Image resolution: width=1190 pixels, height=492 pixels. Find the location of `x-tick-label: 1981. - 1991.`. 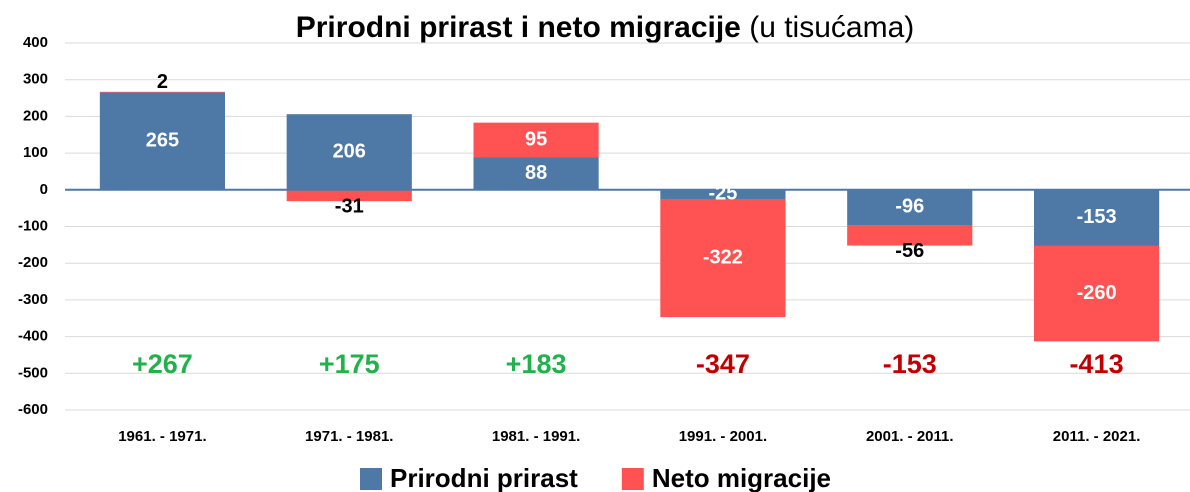

x-tick-label: 1981. - 1991. is located at coordinates (536, 436).